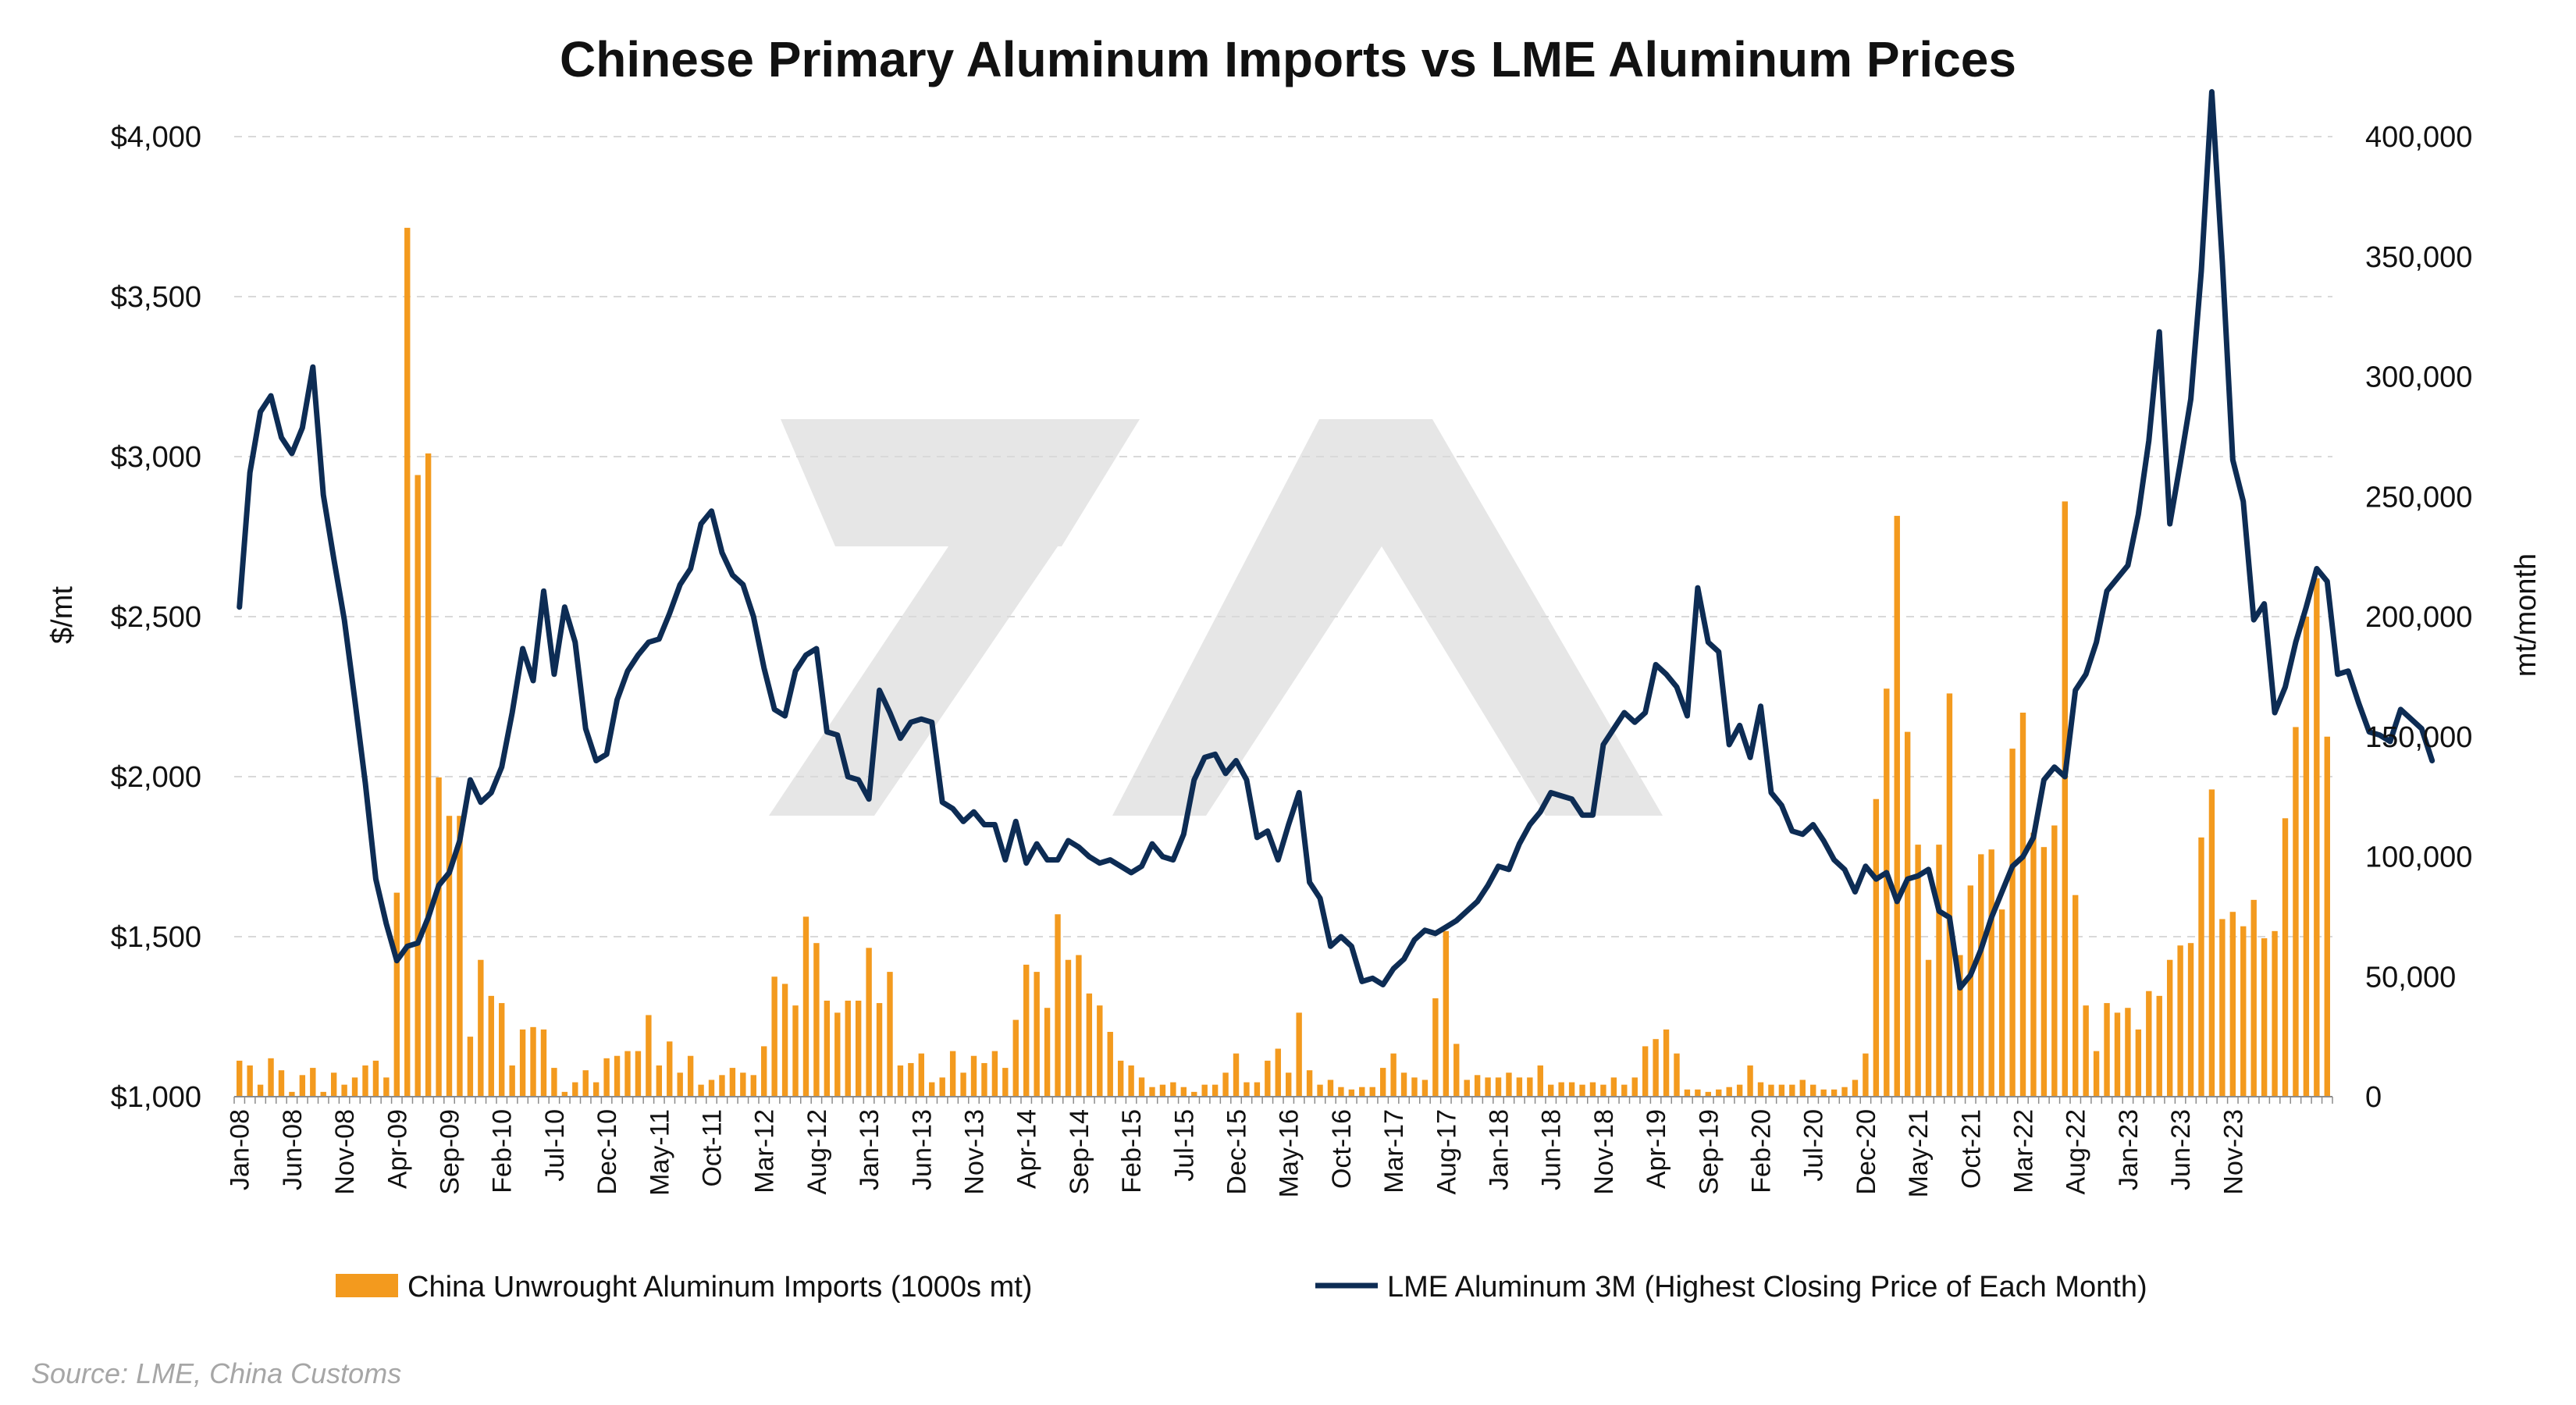 The height and width of the screenshot is (1405, 2576). What do you see at coordinates (1656, 1149) in the screenshot?
I see `x-tick-label: Apr-19` at bounding box center [1656, 1149].